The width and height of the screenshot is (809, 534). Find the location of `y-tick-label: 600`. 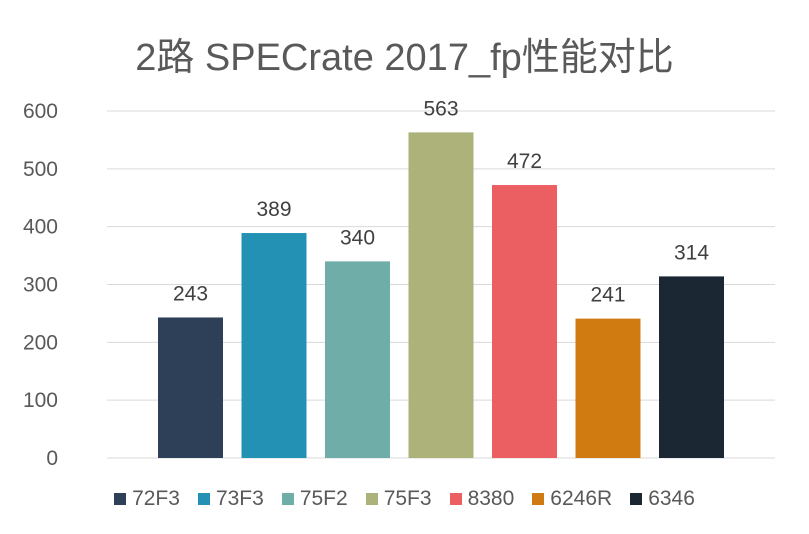

y-tick-label: 600 is located at coordinates (40, 111).